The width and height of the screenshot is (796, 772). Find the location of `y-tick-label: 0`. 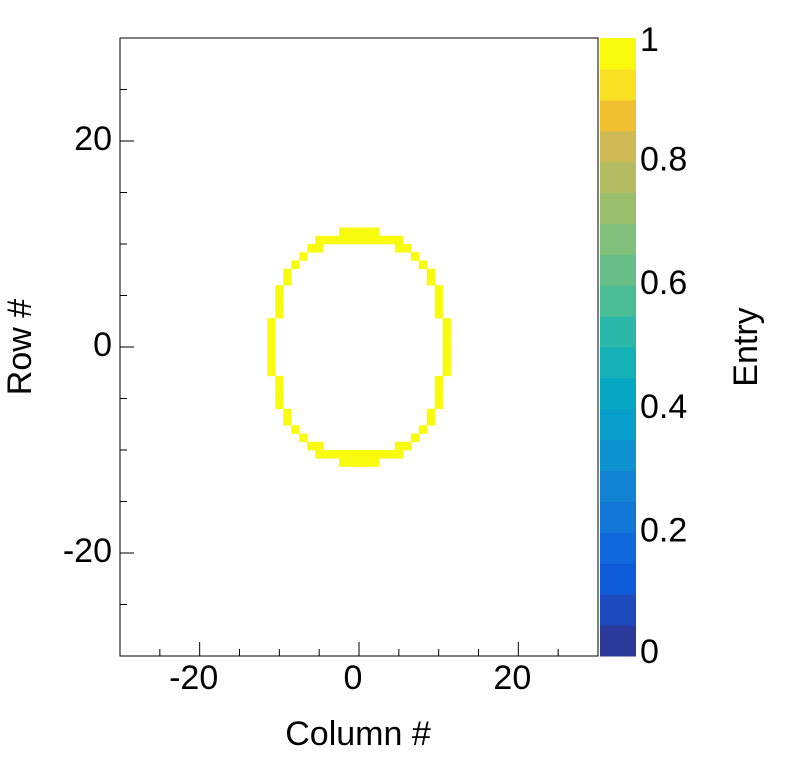

y-tick-label: 0 is located at coordinates (102, 345).